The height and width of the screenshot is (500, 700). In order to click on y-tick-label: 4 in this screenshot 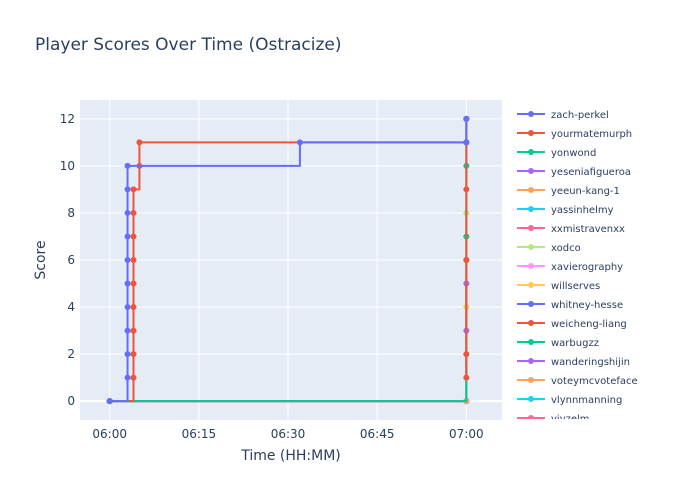, I will do `click(71, 307)`.